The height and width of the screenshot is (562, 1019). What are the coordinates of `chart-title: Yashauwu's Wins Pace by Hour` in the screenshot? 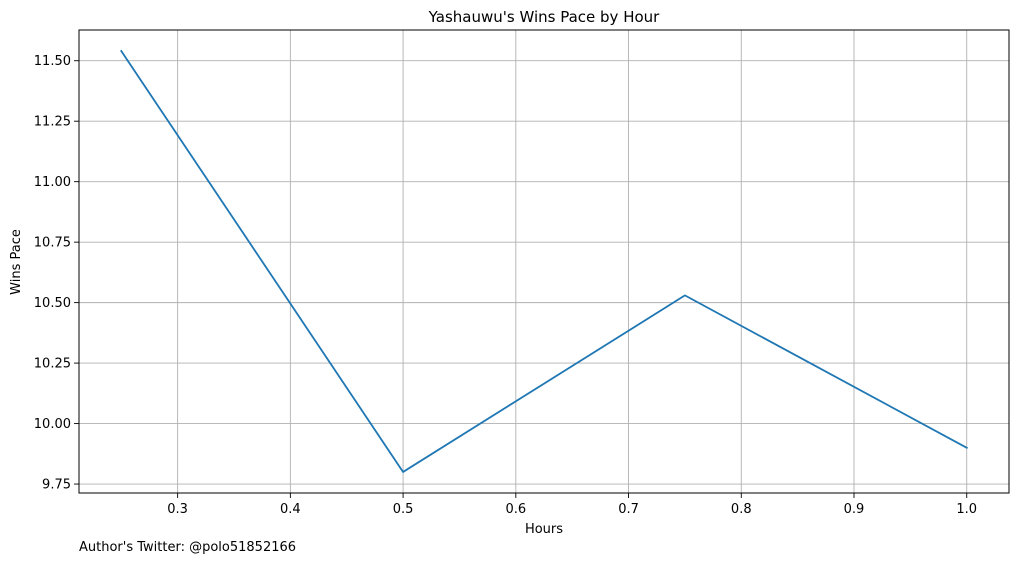 It's located at (544, 17).